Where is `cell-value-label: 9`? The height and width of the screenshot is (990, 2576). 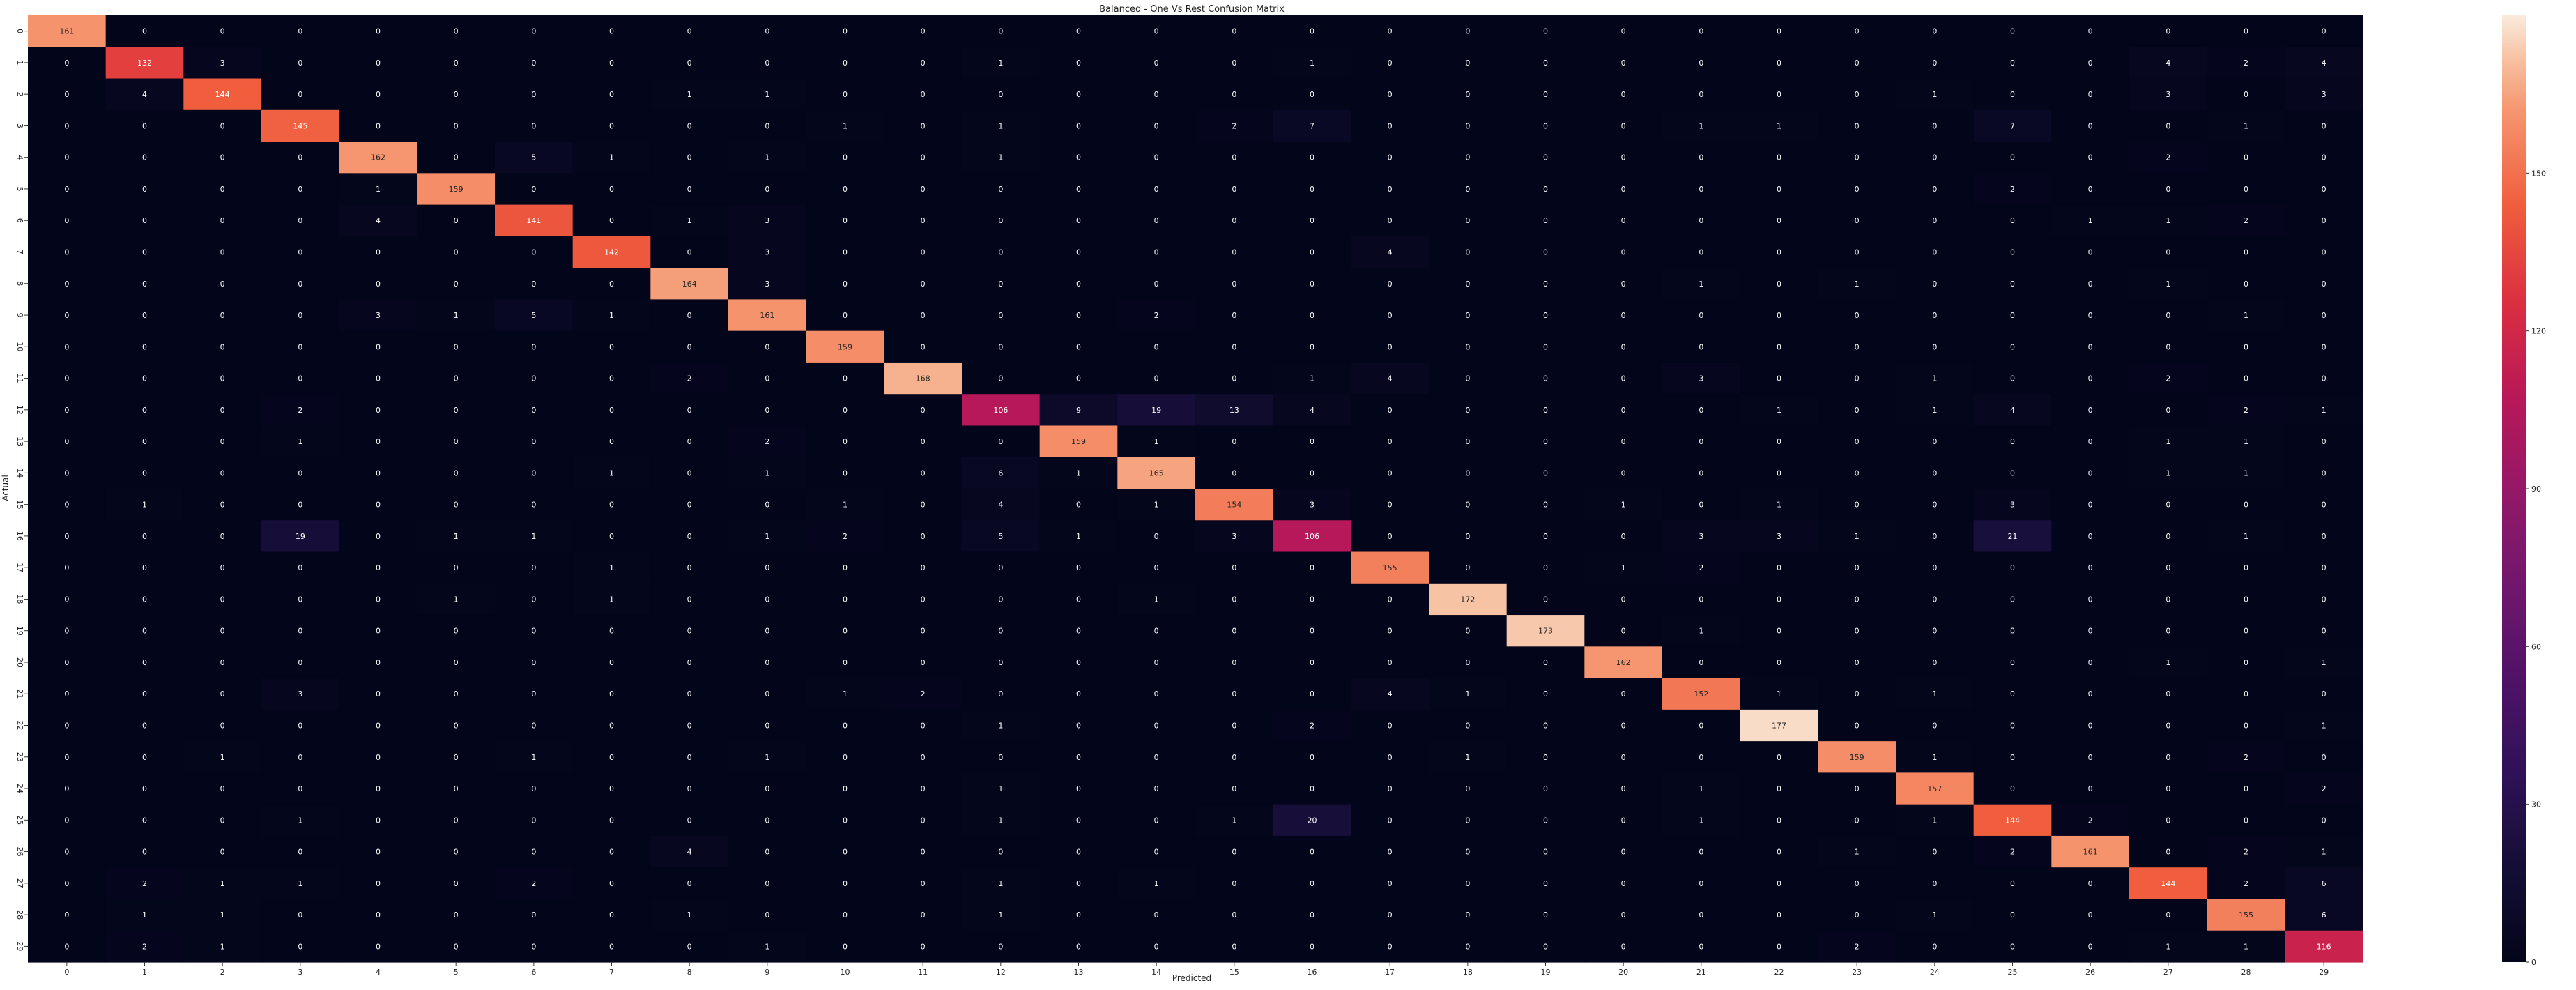
cell-value-label: 9 is located at coordinates (1078, 410).